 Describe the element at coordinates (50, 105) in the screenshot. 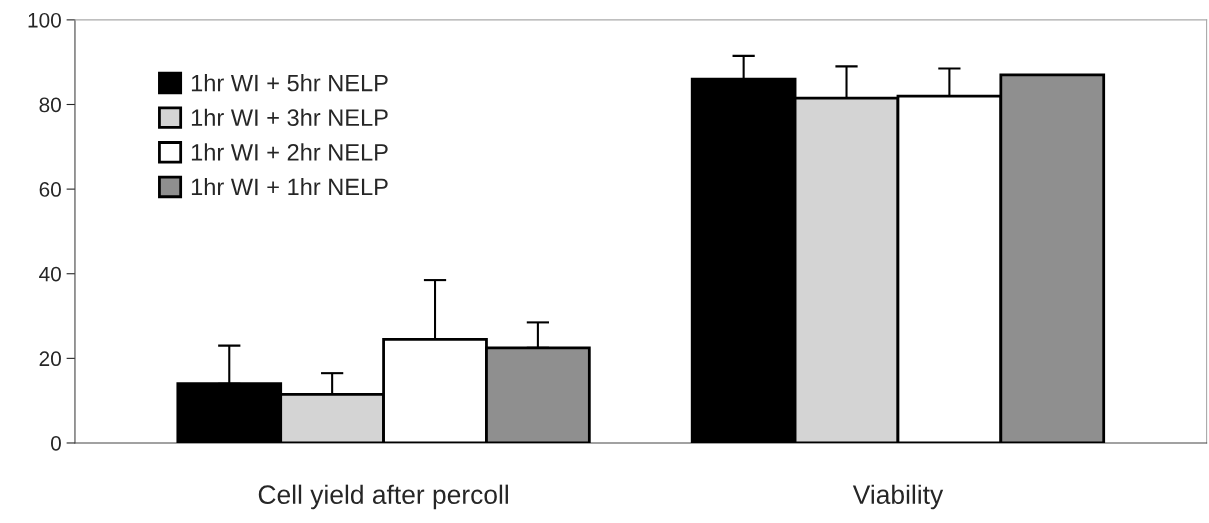

I see `y-tick-label: 80` at that location.